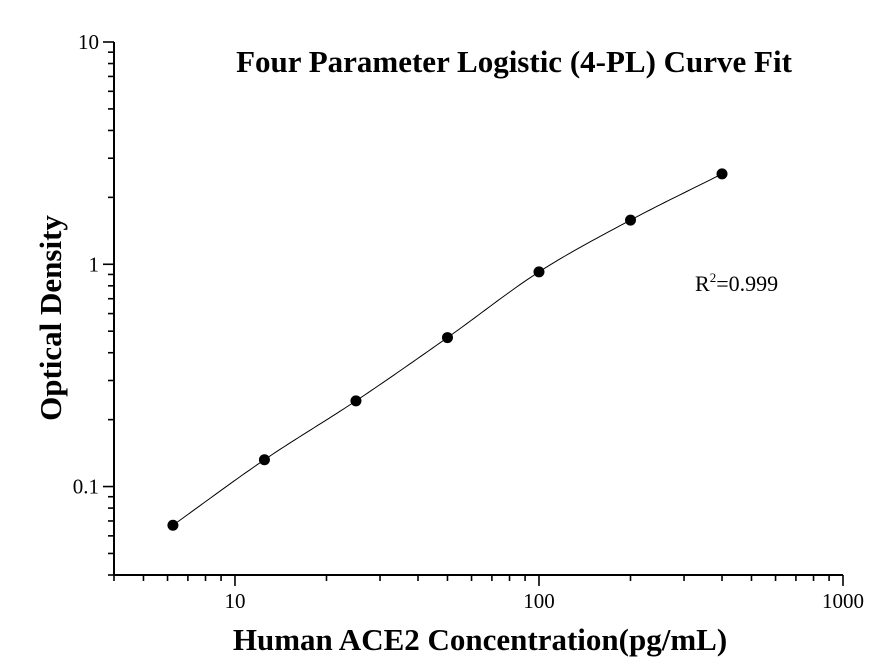 The height and width of the screenshot is (672, 892). I want to click on r2-superscript: 2, so click(713, 277).